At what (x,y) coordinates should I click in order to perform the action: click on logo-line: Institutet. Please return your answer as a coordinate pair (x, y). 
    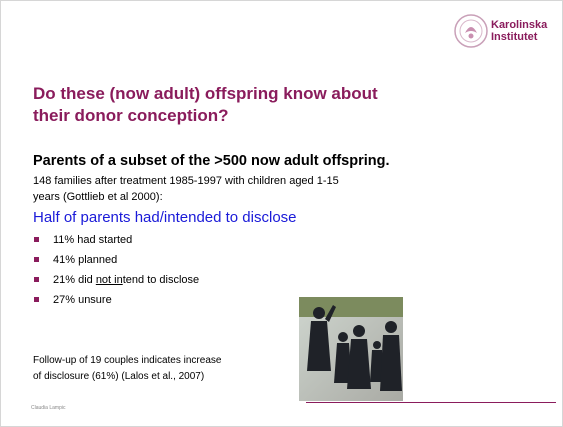
    Looking at the image, I should click on (514, 37).